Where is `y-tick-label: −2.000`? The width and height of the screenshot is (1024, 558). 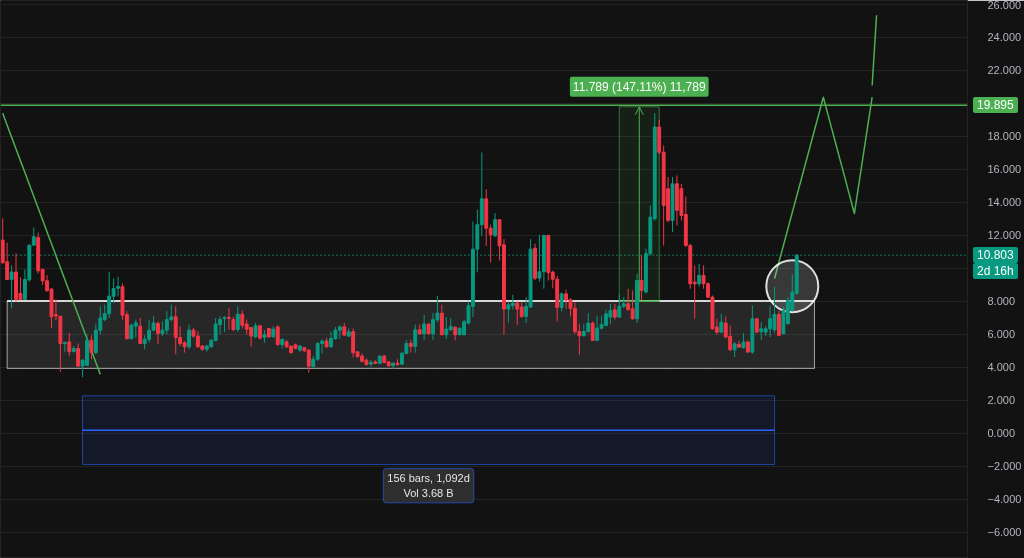 y-tick-label: −2.000 is located at coordinates (1004, 466).